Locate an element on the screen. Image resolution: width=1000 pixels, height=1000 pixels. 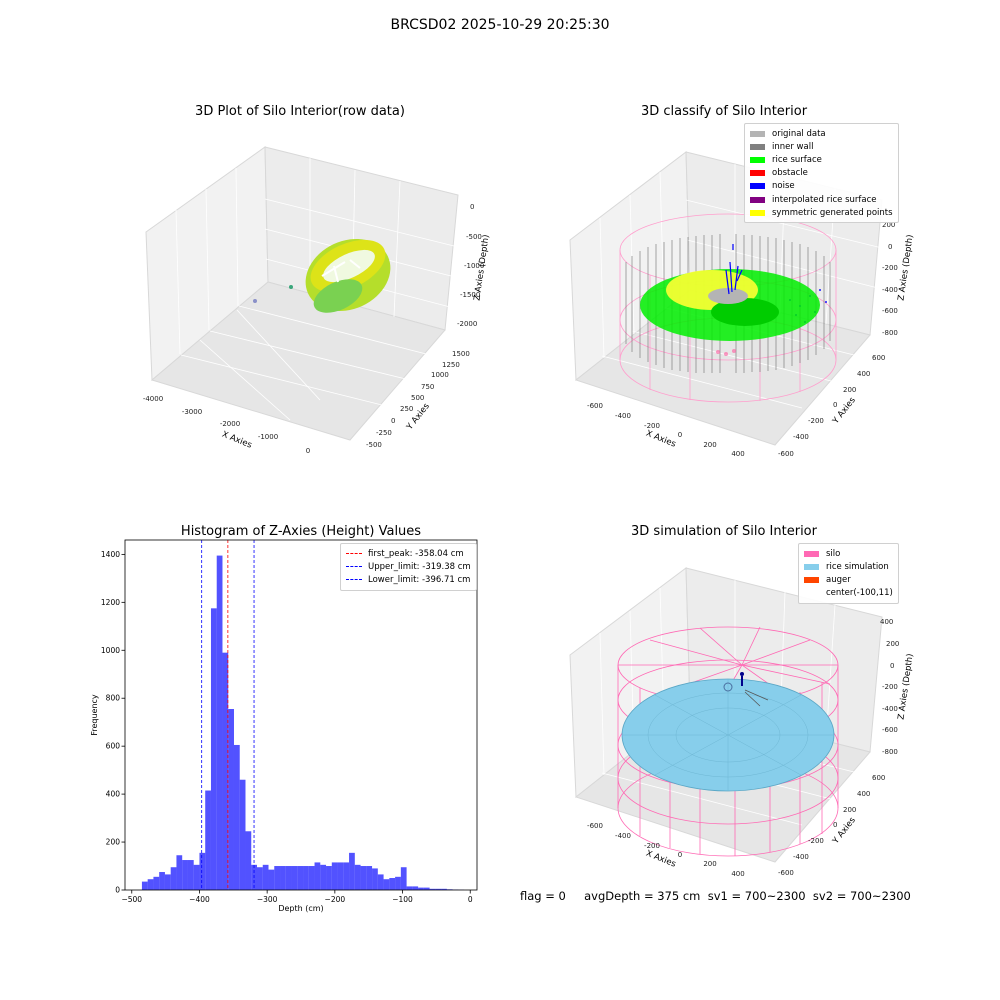
legend-item-first-peak: first_peak: -358.04 cm is located at coordinates (408, 553).